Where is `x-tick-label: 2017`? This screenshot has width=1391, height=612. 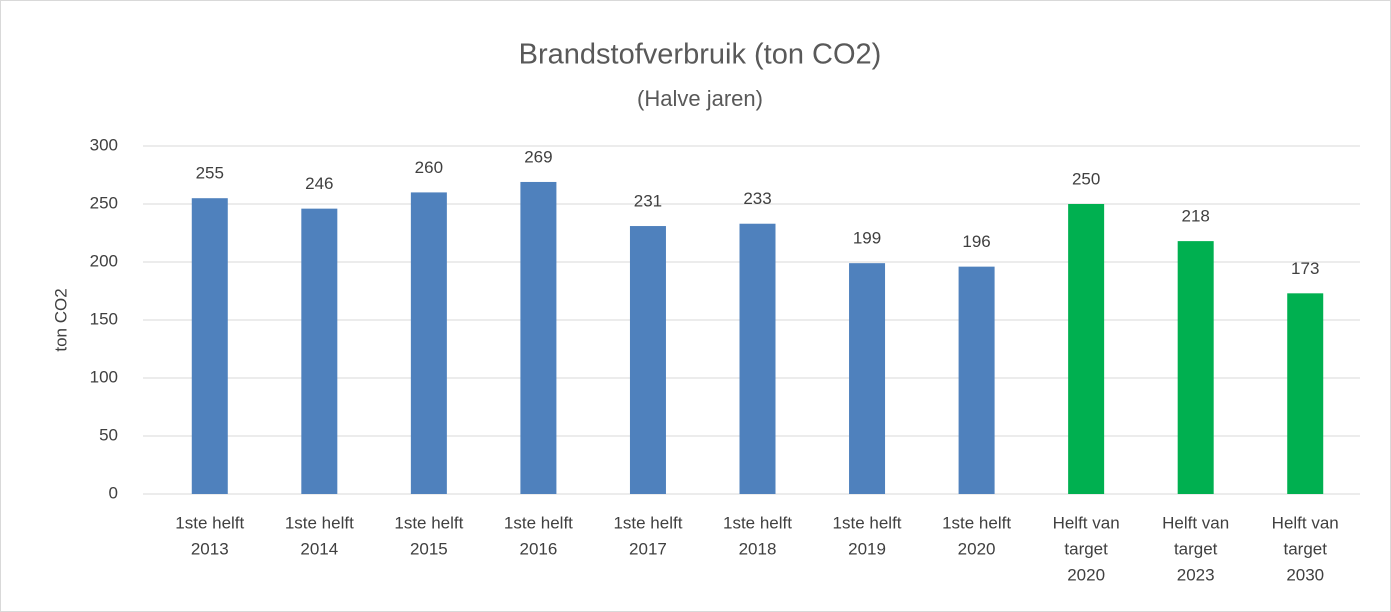 x-tick-label: 2017 is located at coordinates (648, 548).